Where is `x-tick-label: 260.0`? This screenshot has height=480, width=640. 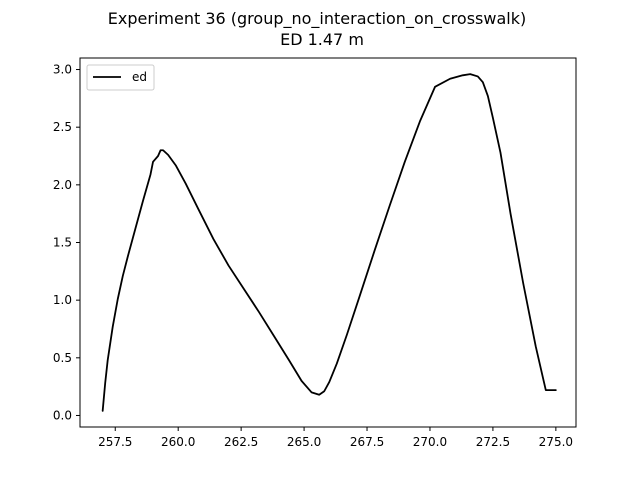 x-tick-label: 260.0 is located at coordinates (178, 442).